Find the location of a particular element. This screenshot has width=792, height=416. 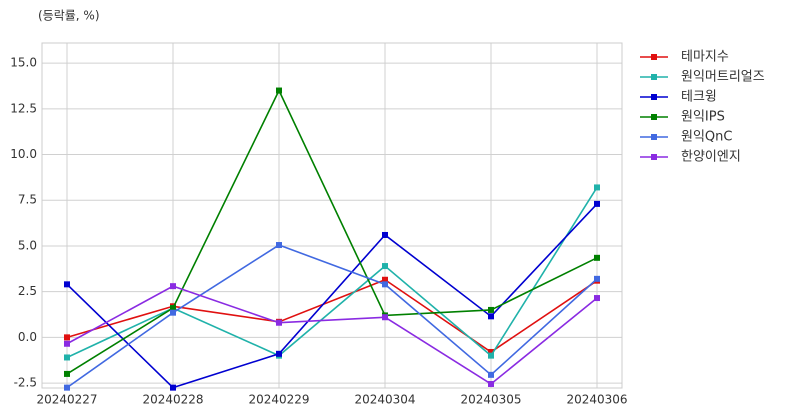

x-tick-label: 20240305 is located at coordinates (490, 400).